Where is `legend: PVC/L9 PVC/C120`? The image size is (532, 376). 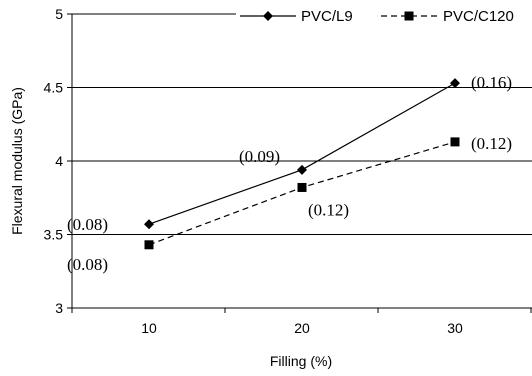 legend: PVC/L9 PVC/C120 is located at coordinates (384, 16).